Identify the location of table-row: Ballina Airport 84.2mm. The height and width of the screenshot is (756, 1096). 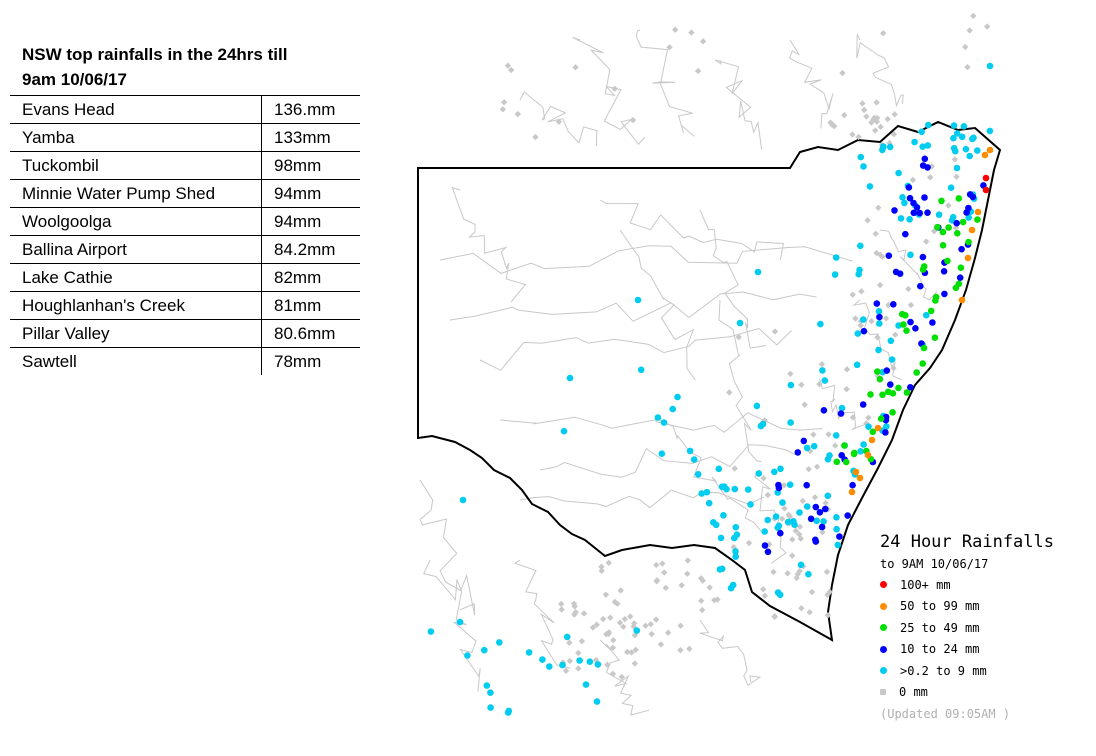
(185, 249).